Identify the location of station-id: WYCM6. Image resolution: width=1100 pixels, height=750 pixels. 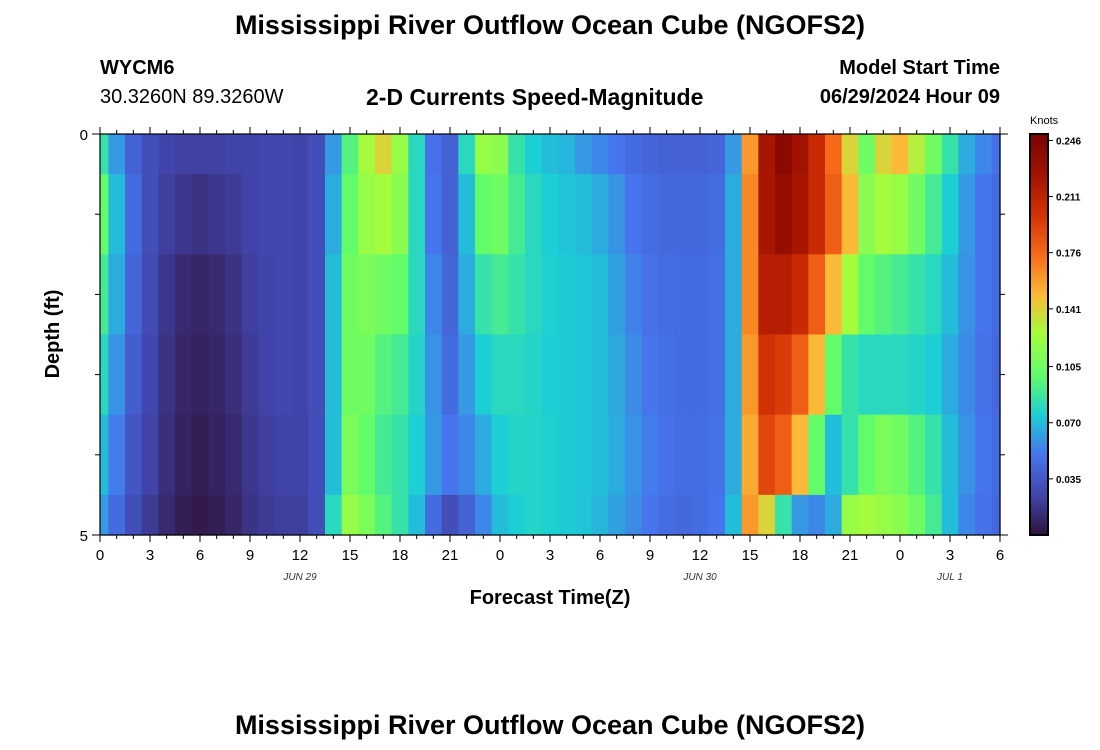
(137, 68).